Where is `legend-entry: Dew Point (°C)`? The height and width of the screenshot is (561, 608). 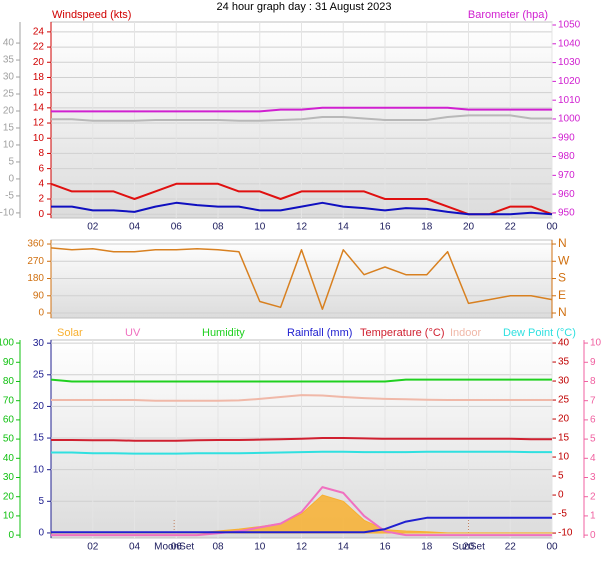 legend-entry: Dew Point (°C) is located at coordinates (539, 333).